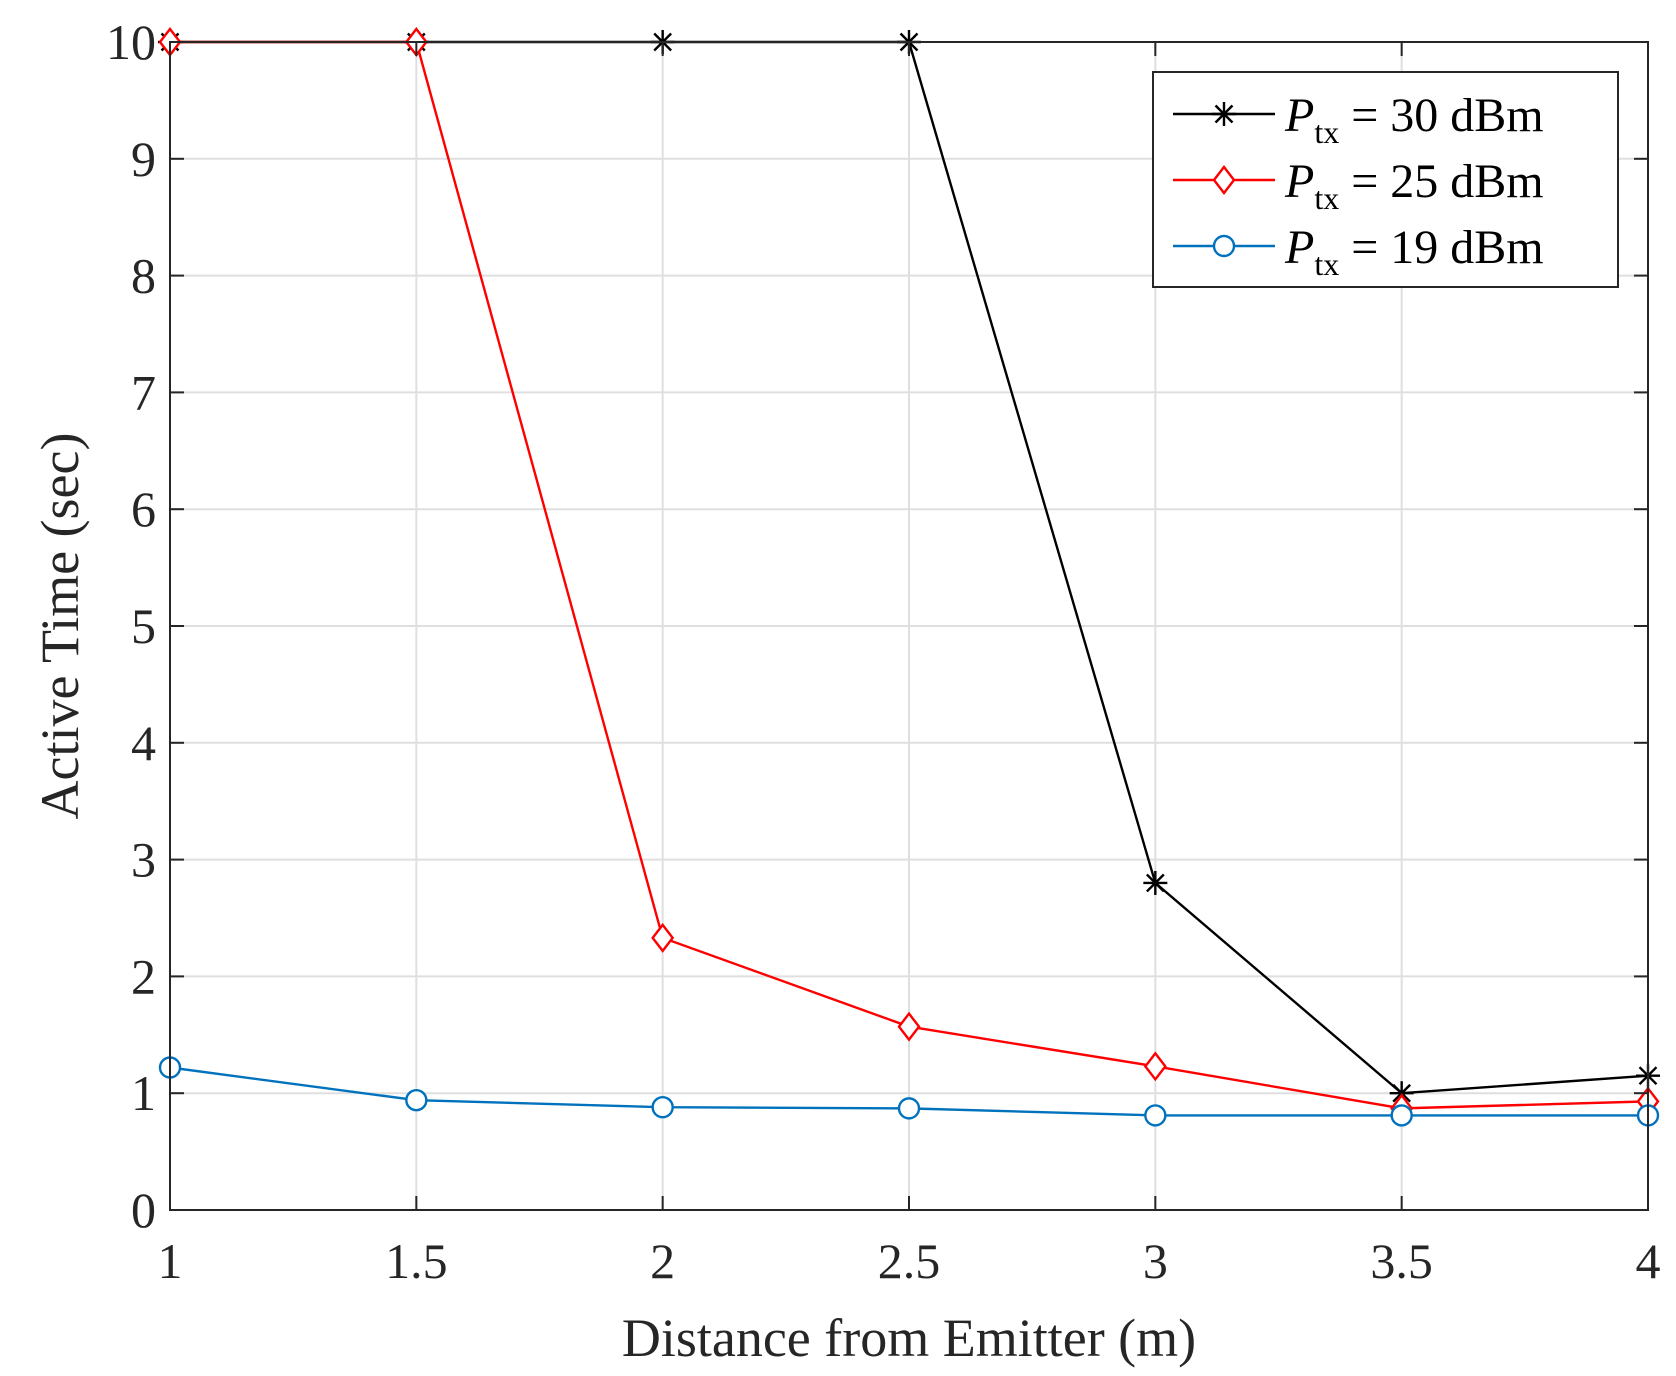 This screenshot has height=1376, width=1676. I want to click on legend-rest: = 25 dBm, so click(1441, 181).